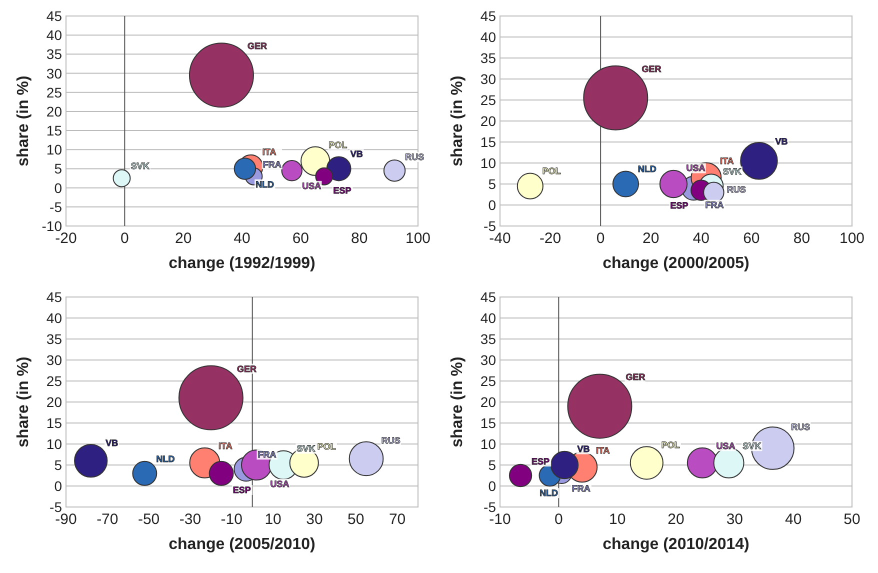  What do you see at coordinates (314, 519) in the screenshot?
I see `x-tick-label: 30` at bounding box center [314, 519].